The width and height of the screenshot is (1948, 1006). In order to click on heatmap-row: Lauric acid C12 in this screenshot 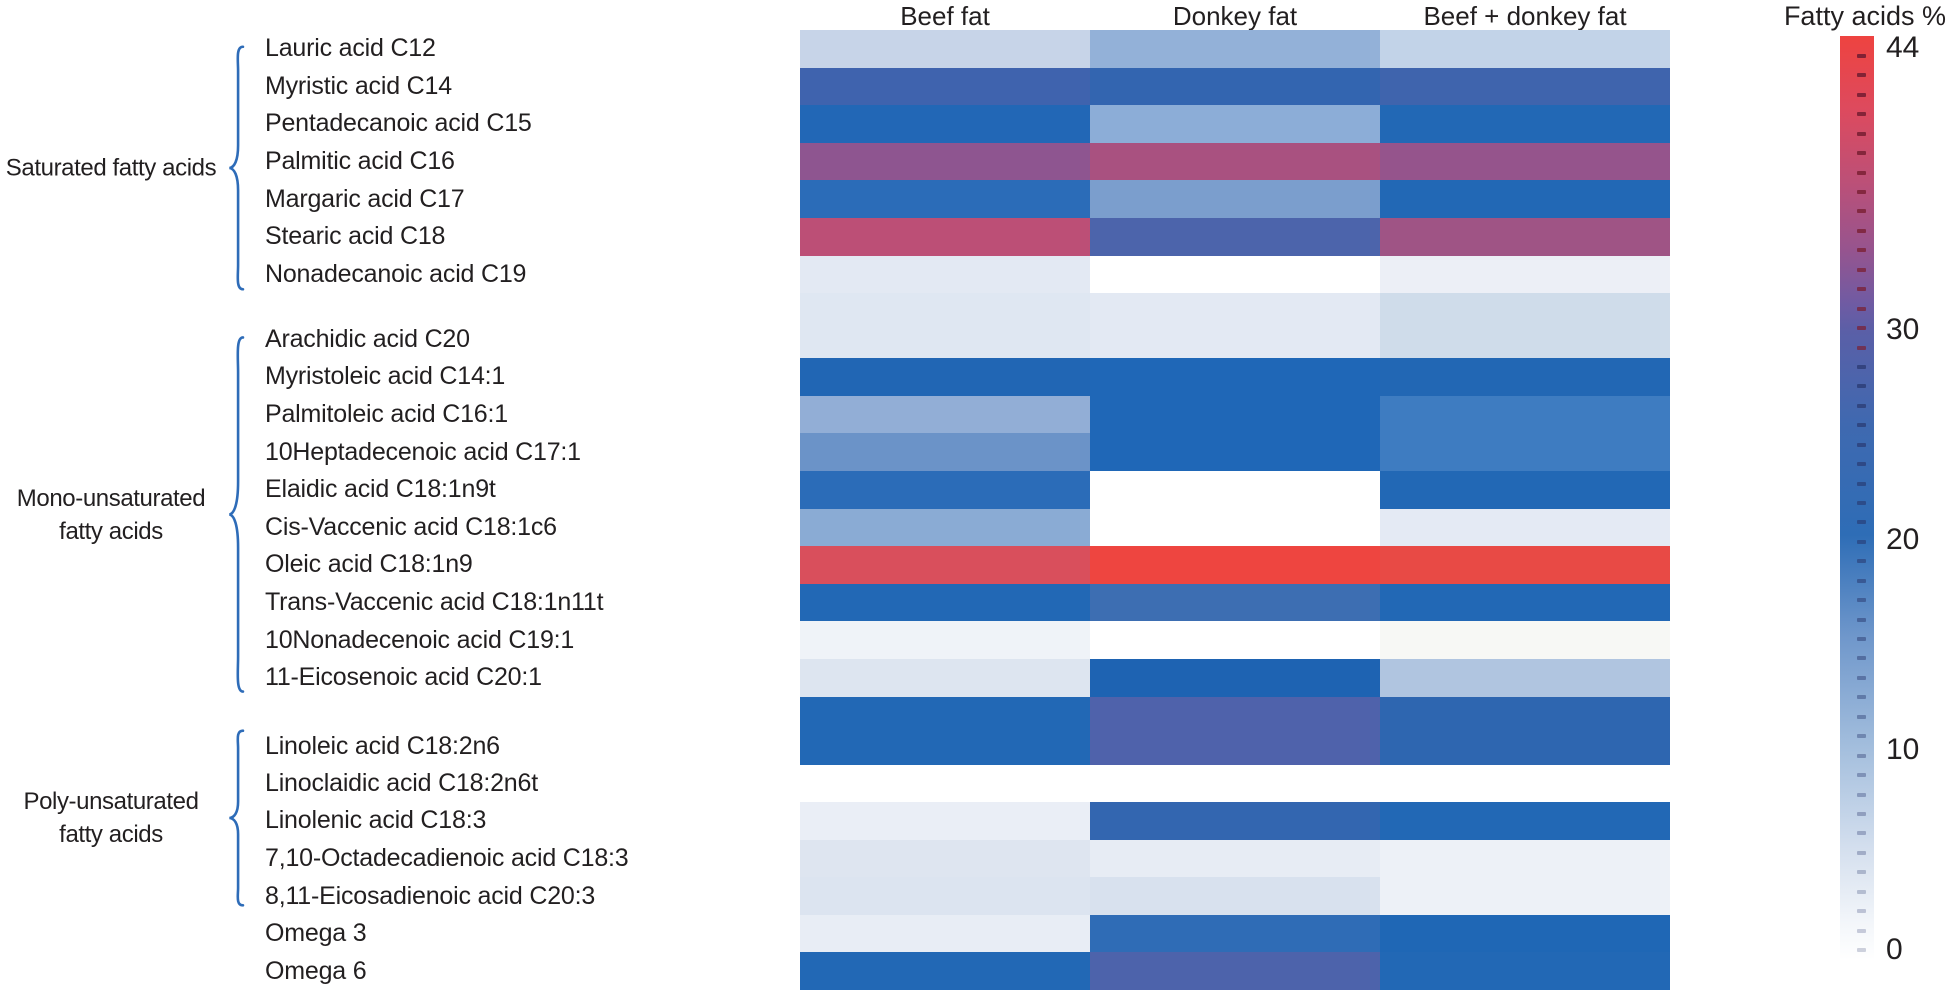, I will do `click(835, 49)`.